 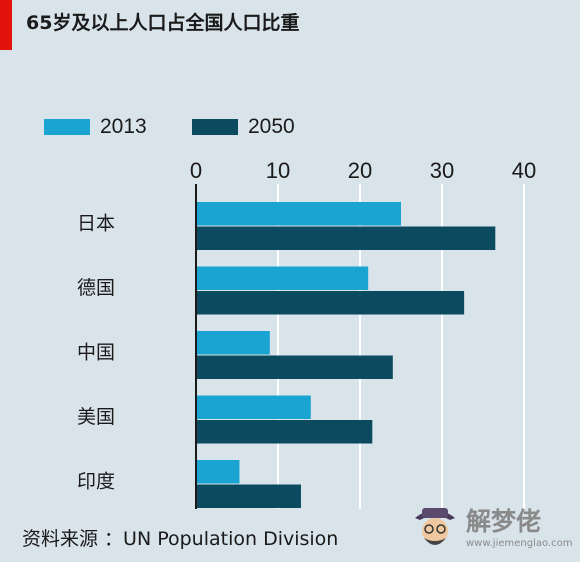 What do you see at coordinates (215, 127) in the screenshot?
I see `legend-swatch-2050` at bounding box center [215, 127].